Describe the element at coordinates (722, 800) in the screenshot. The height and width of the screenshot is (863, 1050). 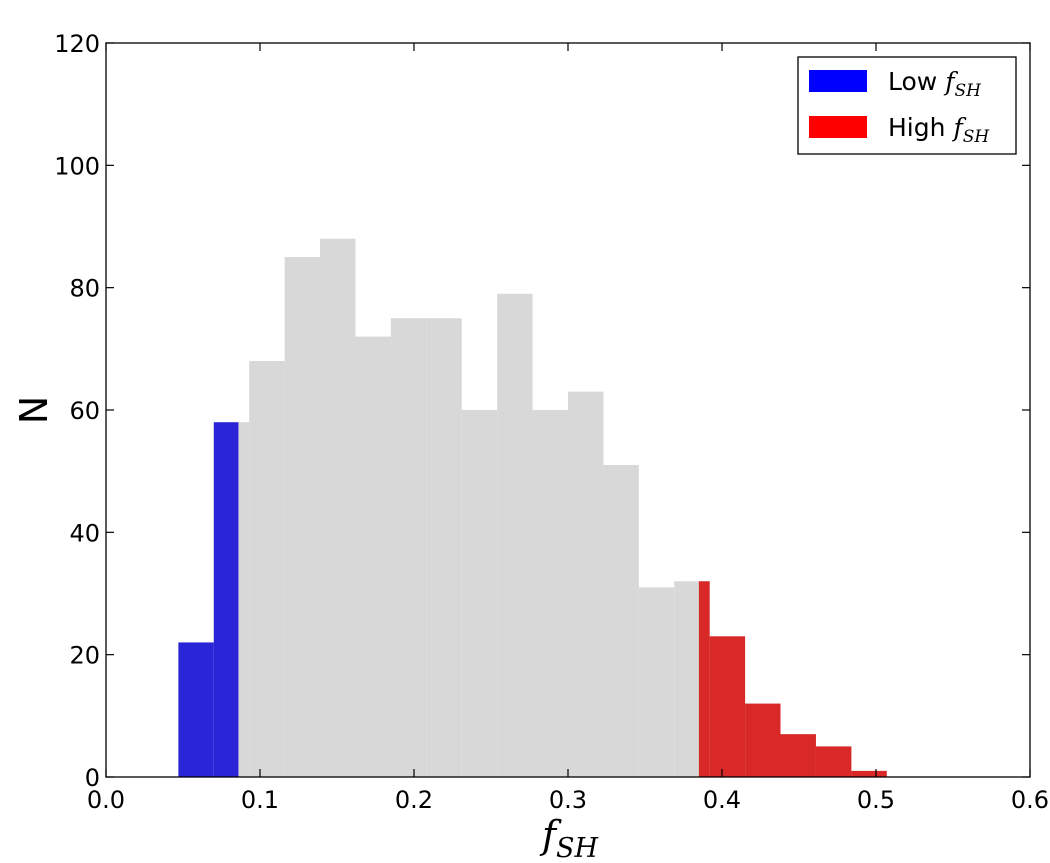
I see `x-tick-label: 0.4` at that location.